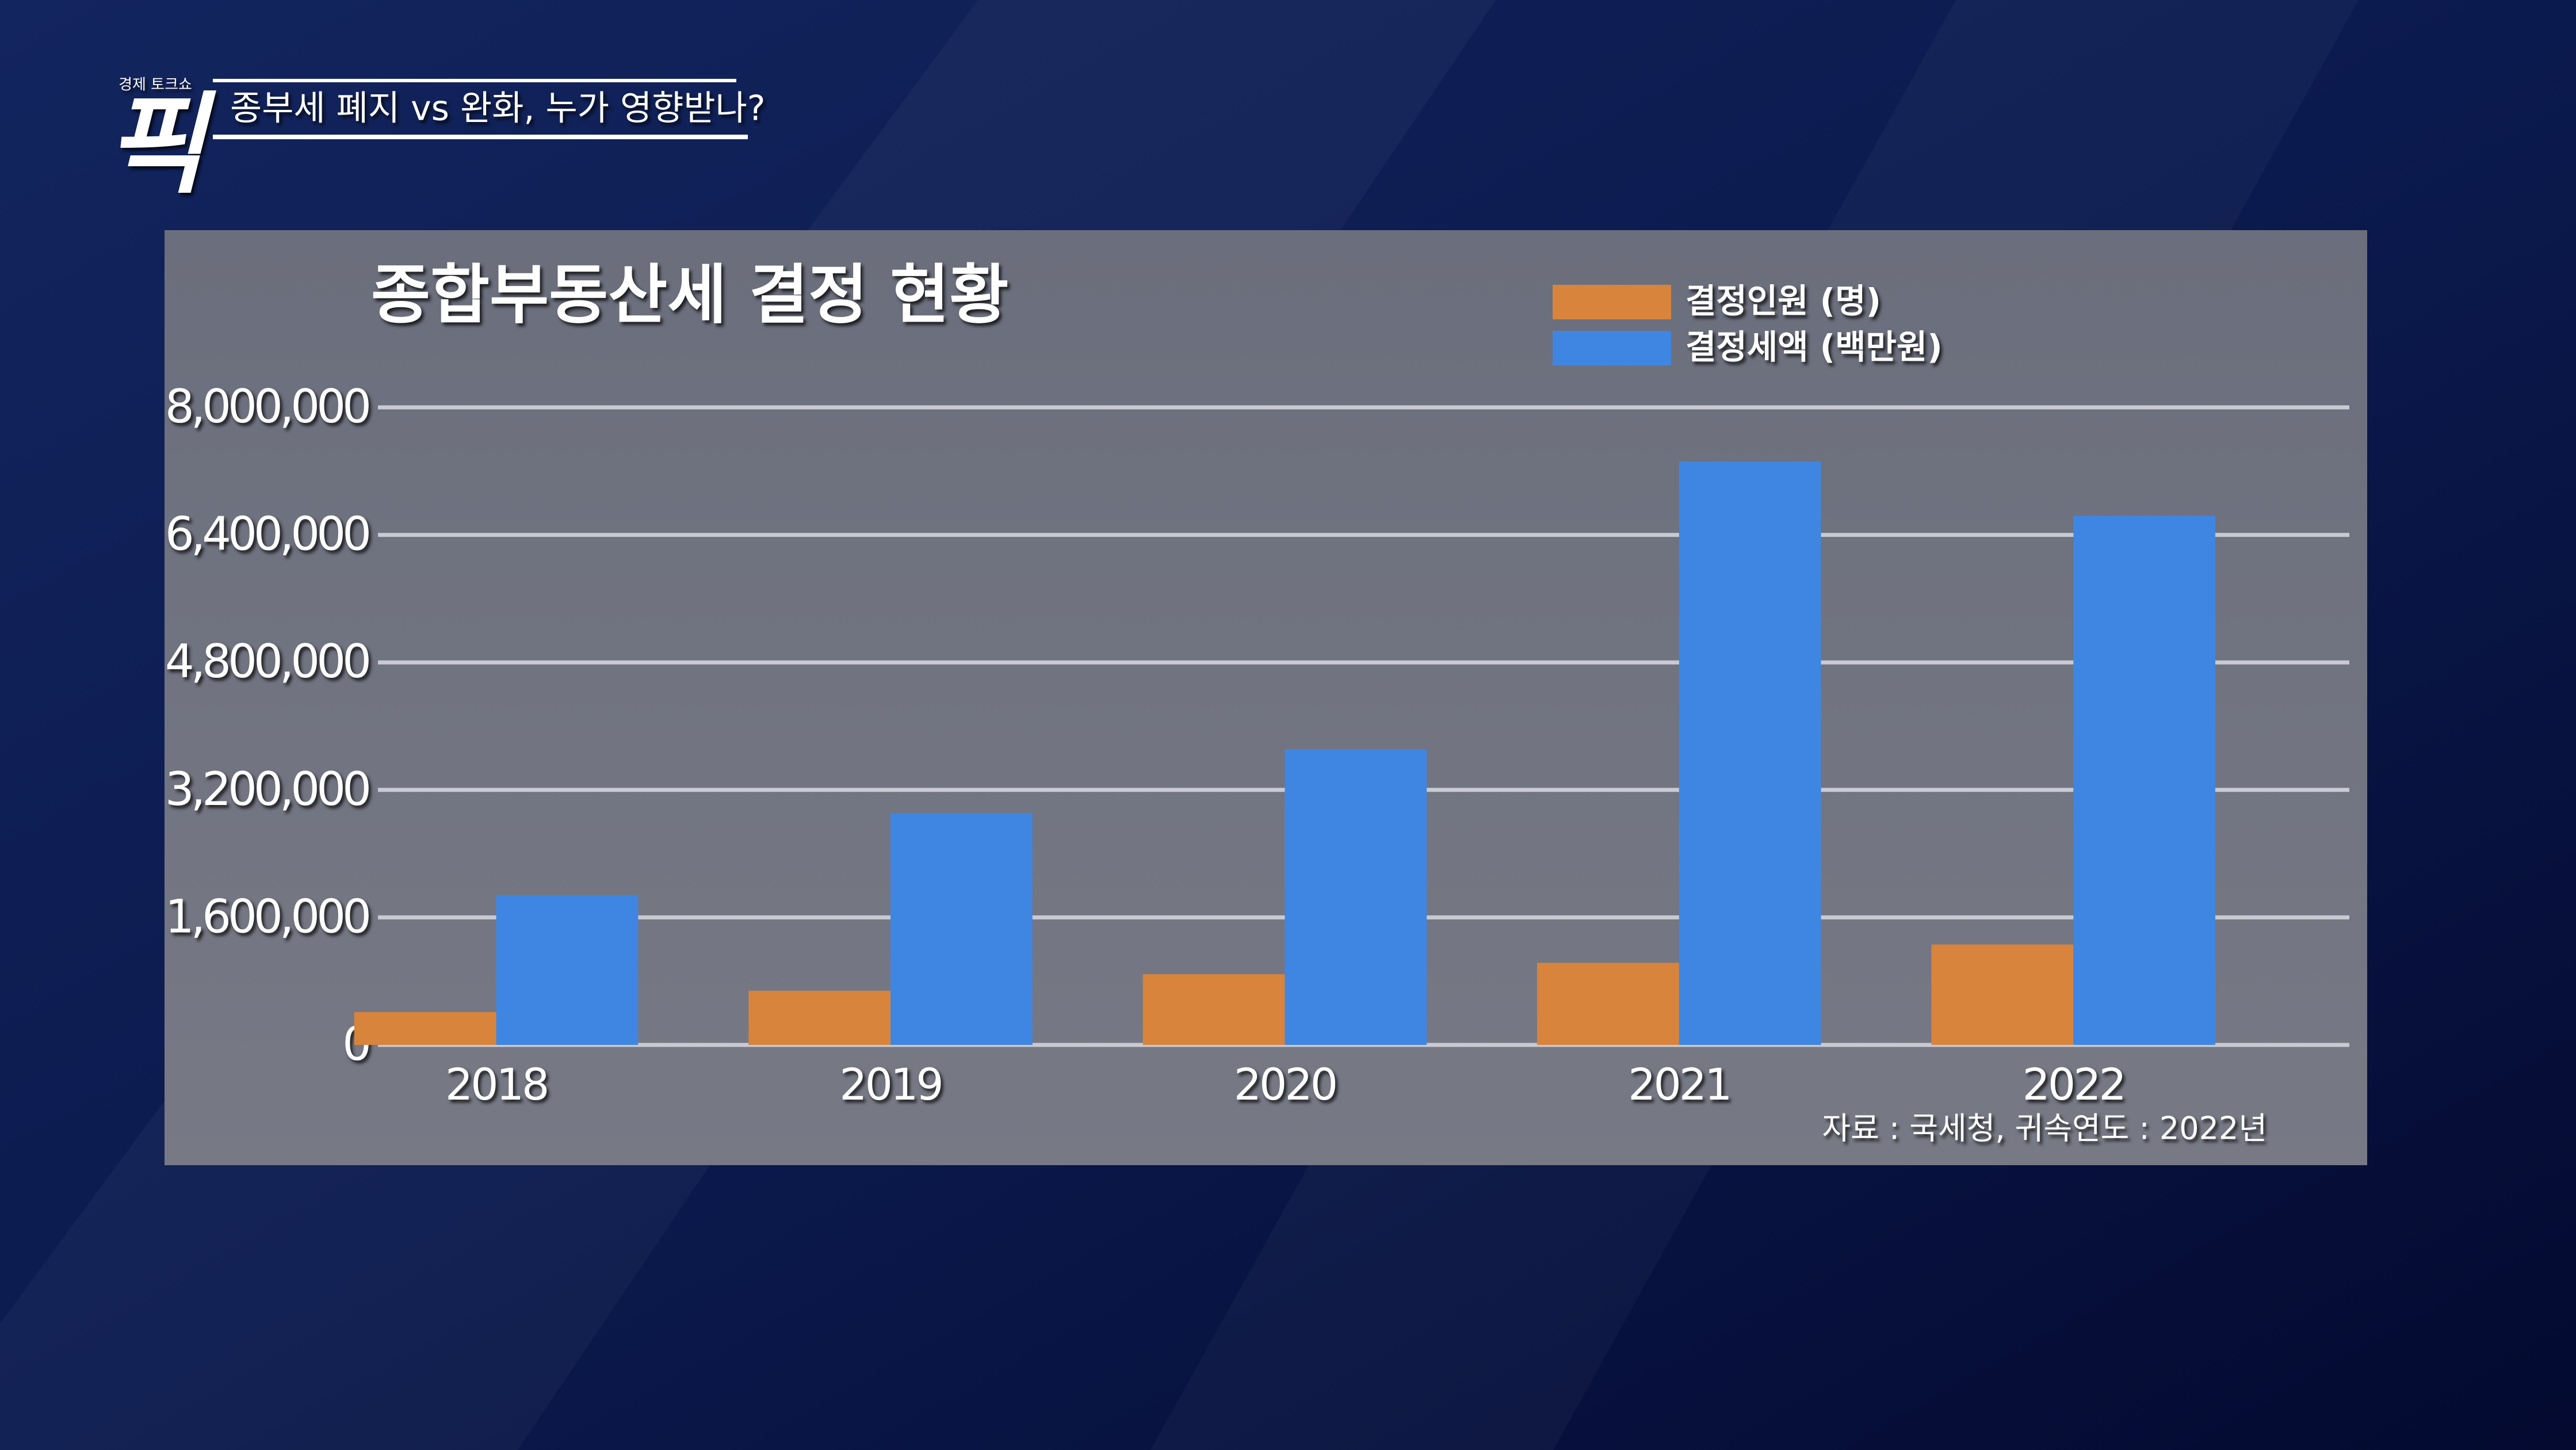  Describe the element at coordinates (890, 1084) in the screenshot. I see `x-tick-label: 2019` at that location.